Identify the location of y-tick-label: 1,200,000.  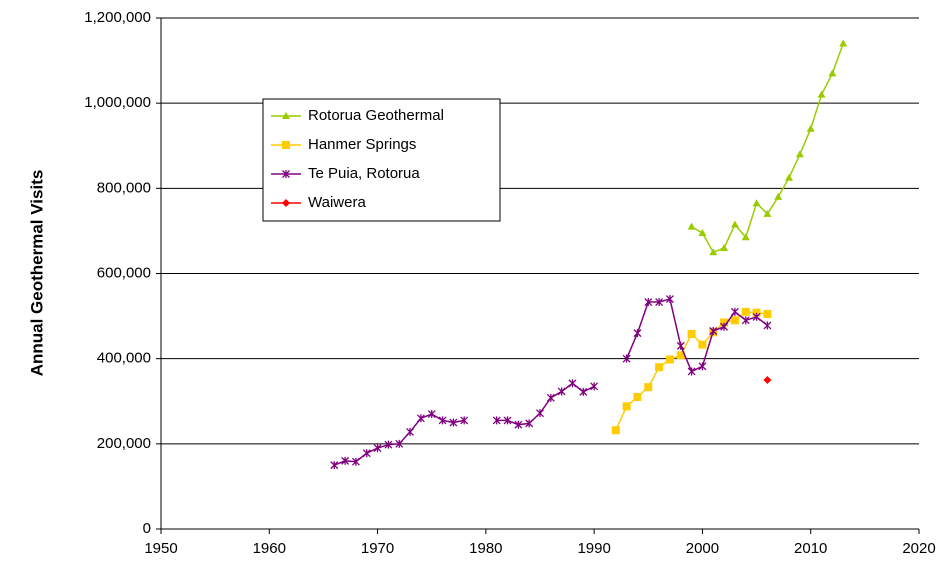
(117, 17).